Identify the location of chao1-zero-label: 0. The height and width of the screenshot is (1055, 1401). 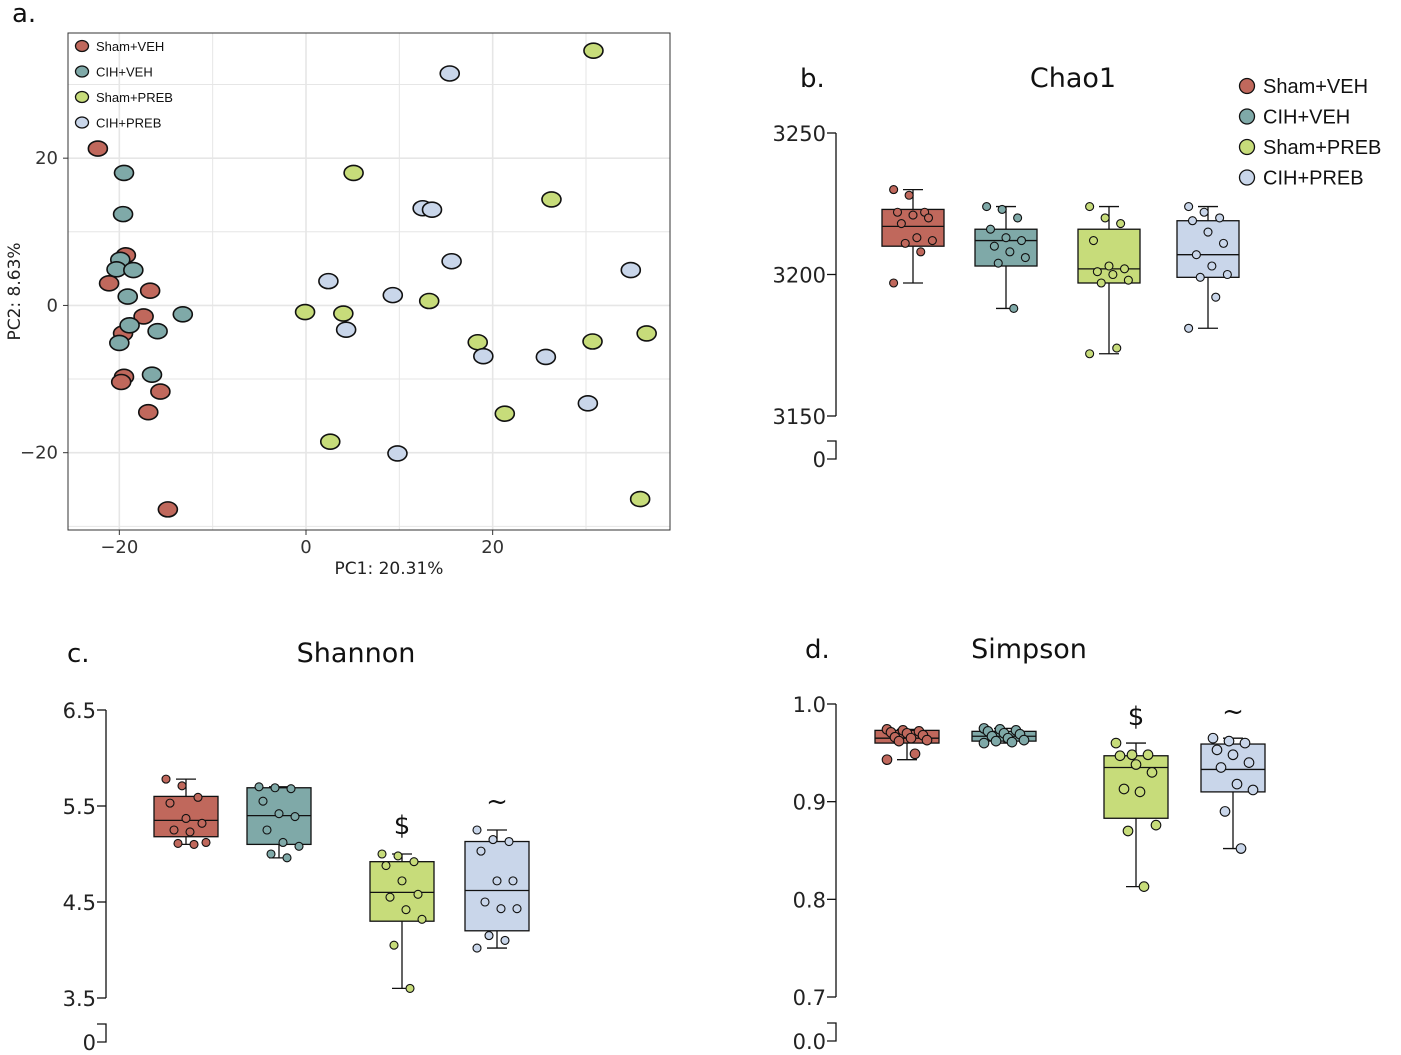
(819, 460).